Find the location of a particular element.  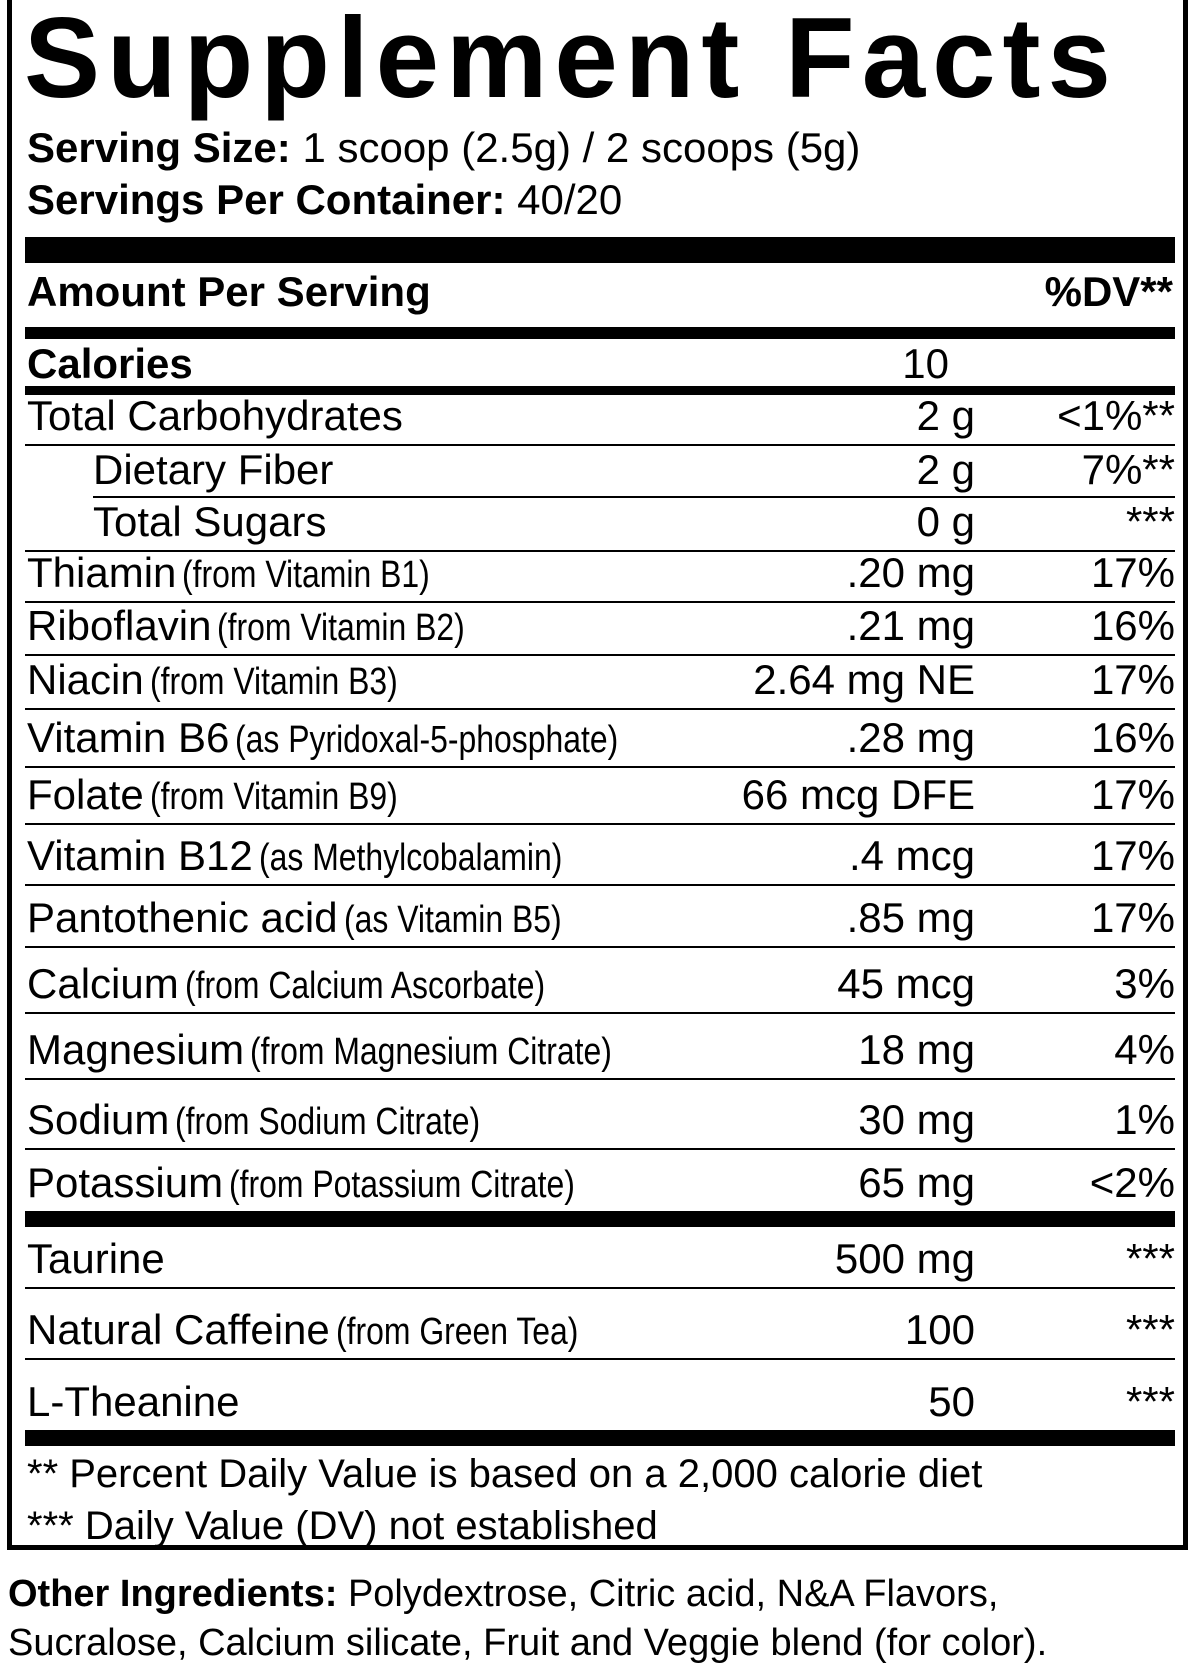

nutrient-label: Total Sugars is located at coordinates (210, 521).